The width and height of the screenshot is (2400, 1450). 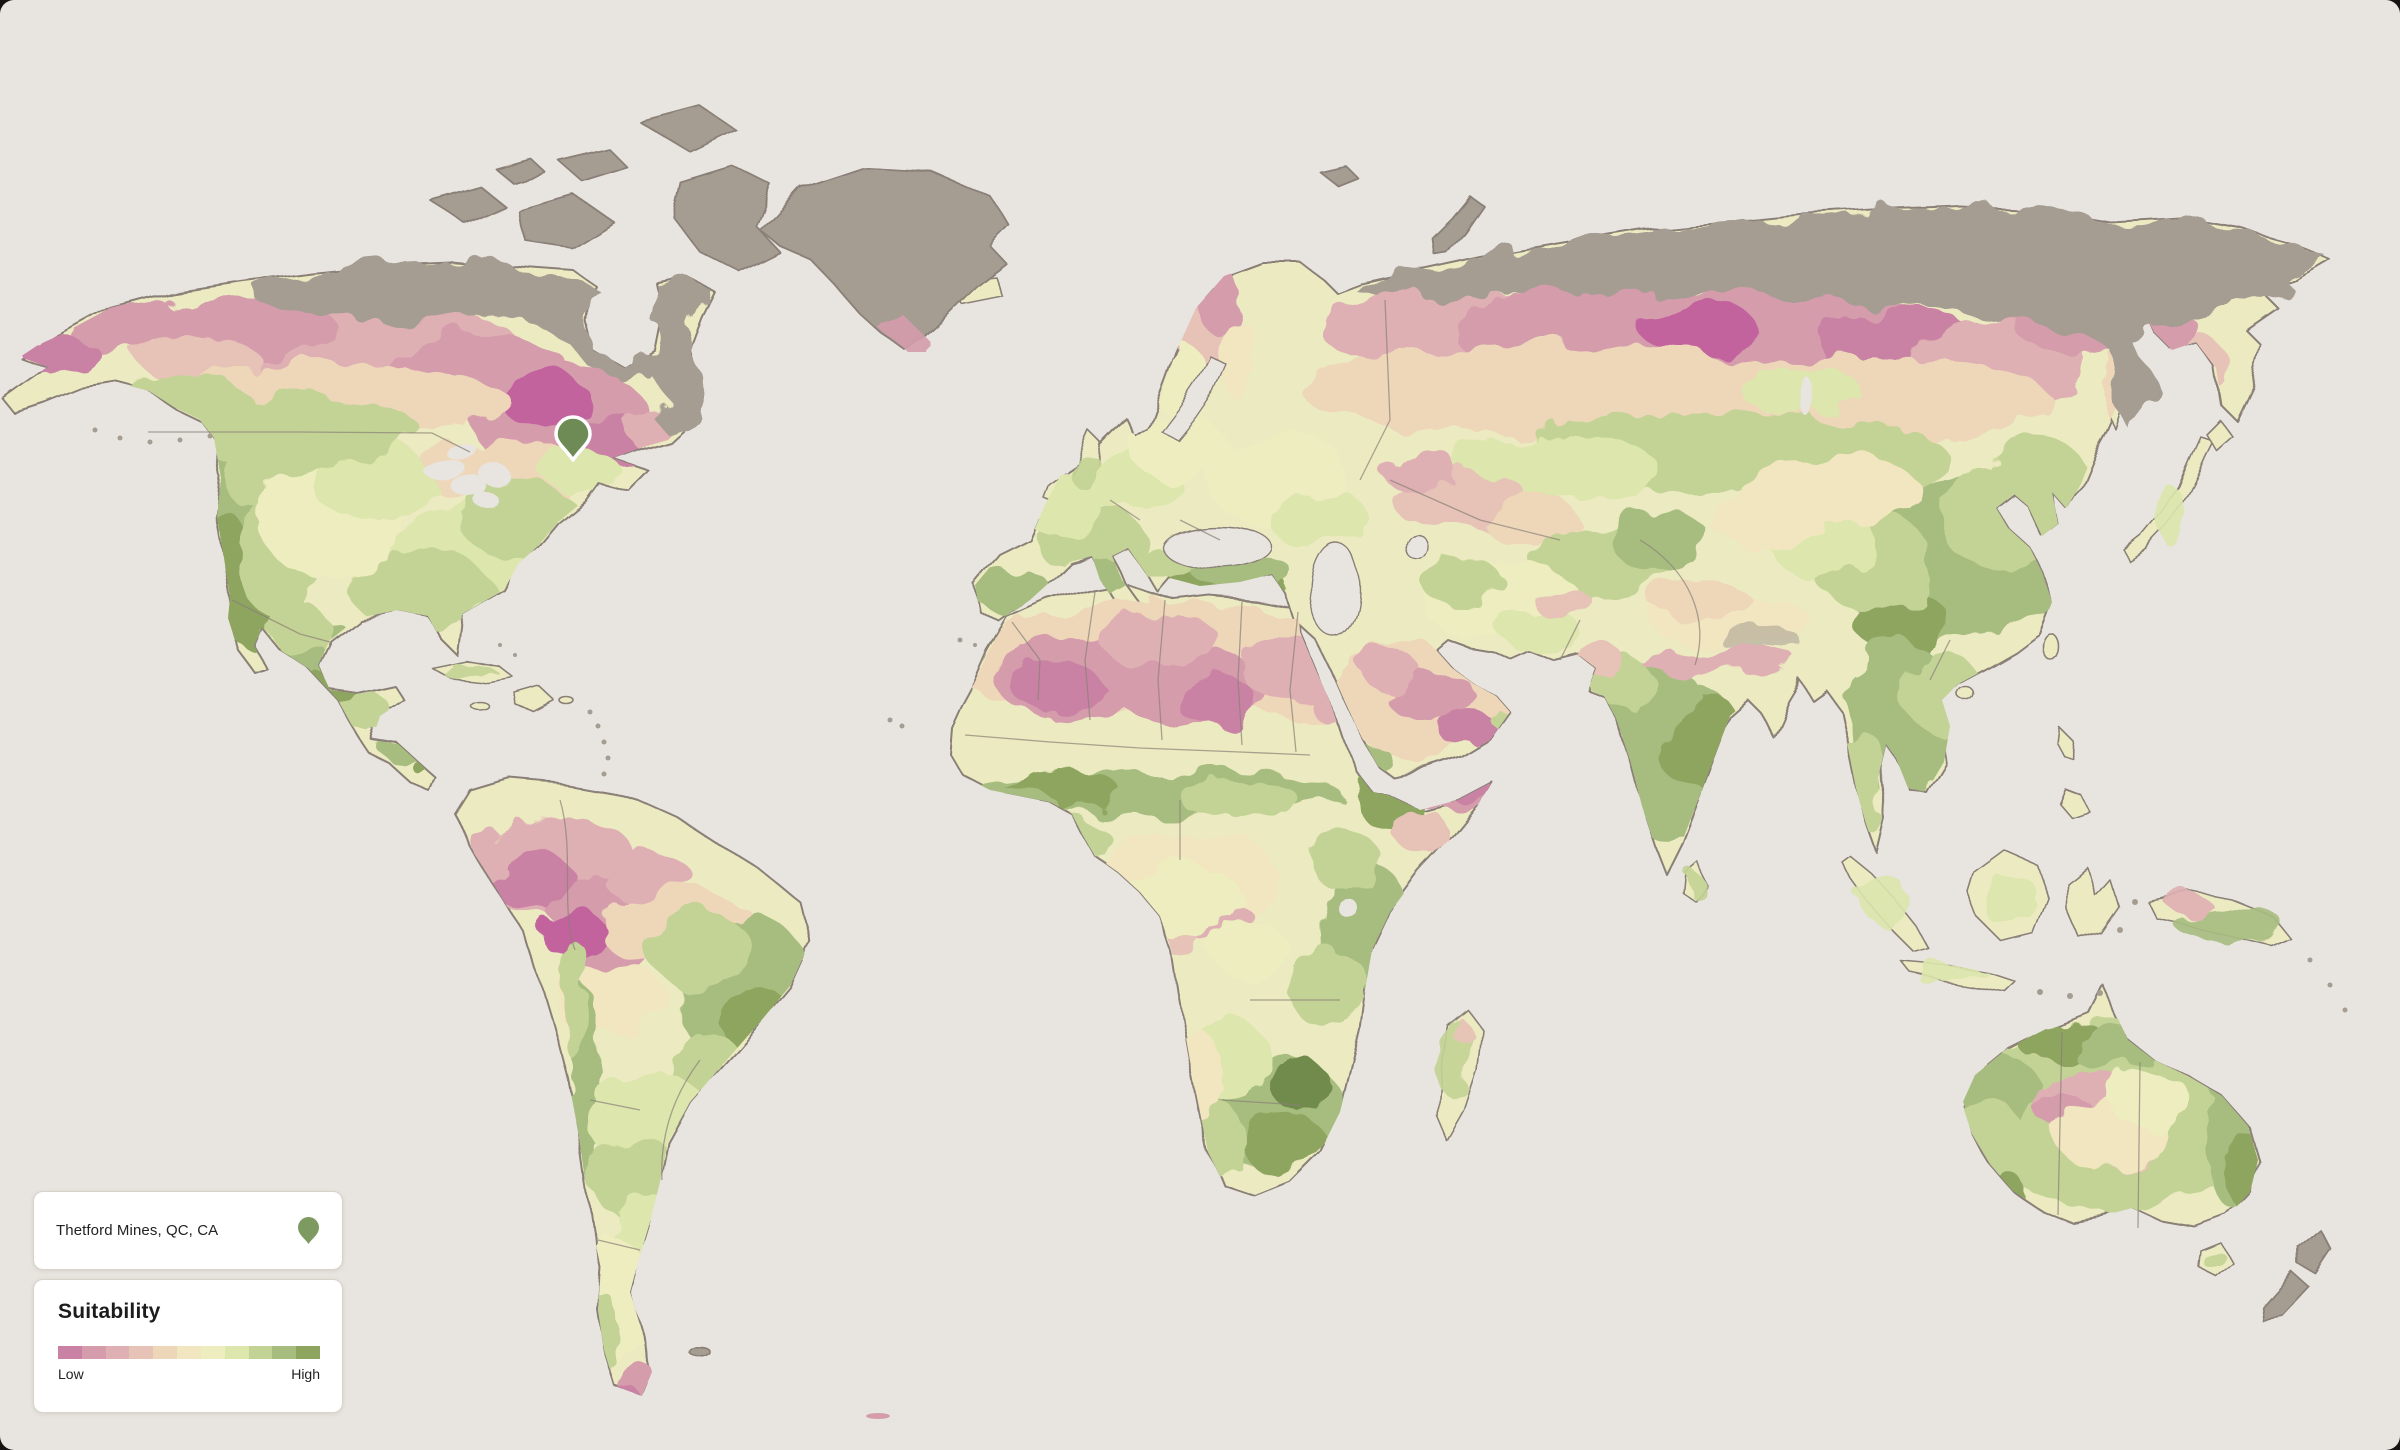 I want to click on location-card: Thetford Mines, QC, CA, so click(x=188, y=1230).